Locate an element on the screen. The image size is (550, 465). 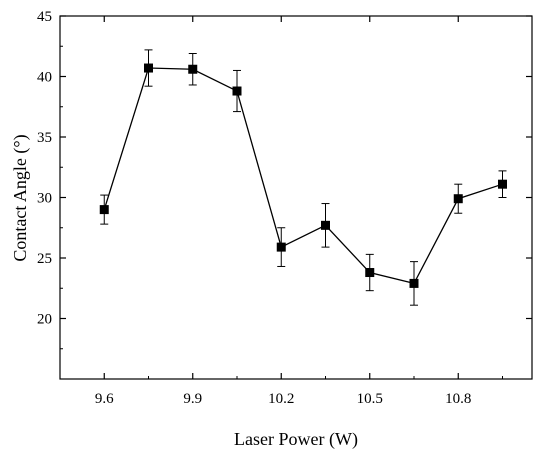
y-tick-label: 45 is located at coordinates (44, 17).